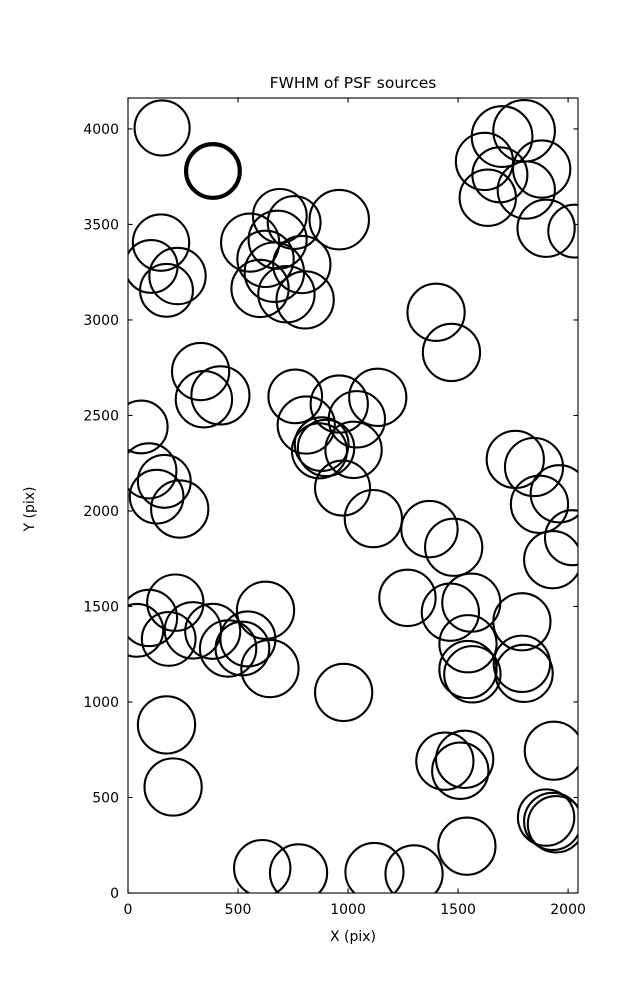 The image size is (637, 1000). What do you see at coordinates (335, 798) in the screenshot?
I see `y-tick: 500` at bounding box center [335, 798].